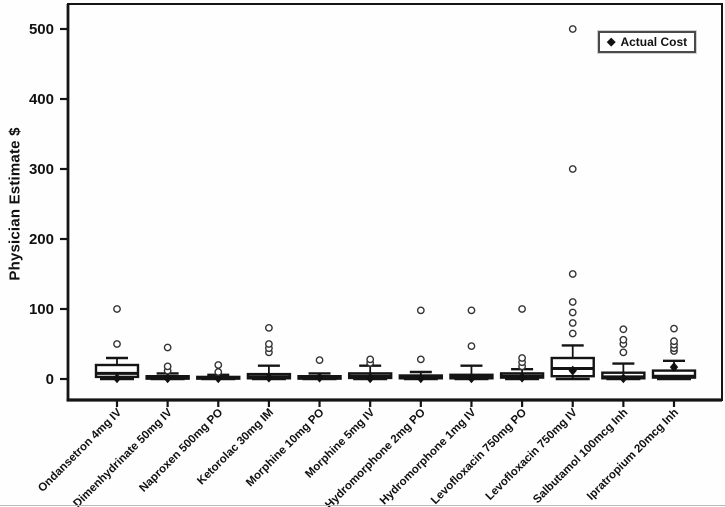 This screenshot has height=507, width=725. What do you see at coordinates (41, 29) in the screenshot?
I see `y-tick-label: 500` at bounding box center [41, 29].